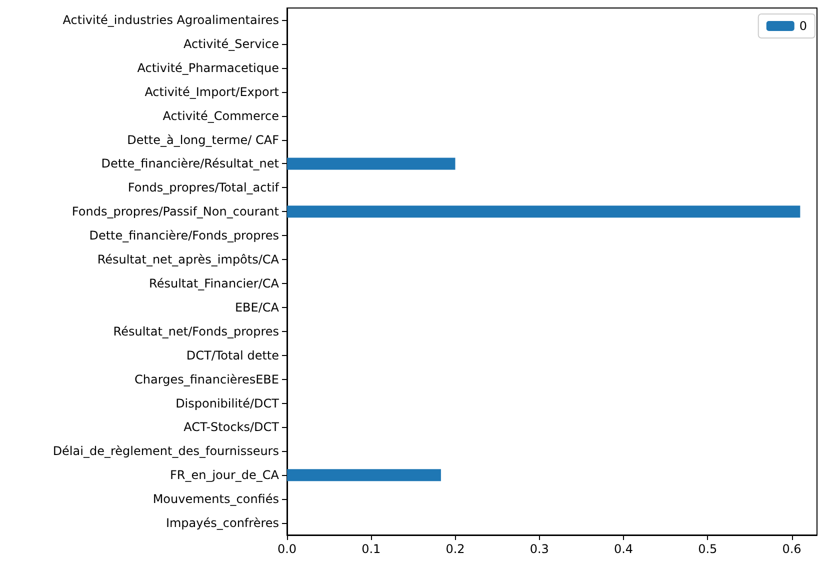 This screenshot has width=819, height=562. I want to click on x-tick-label: 0.4, so click(624, 549).